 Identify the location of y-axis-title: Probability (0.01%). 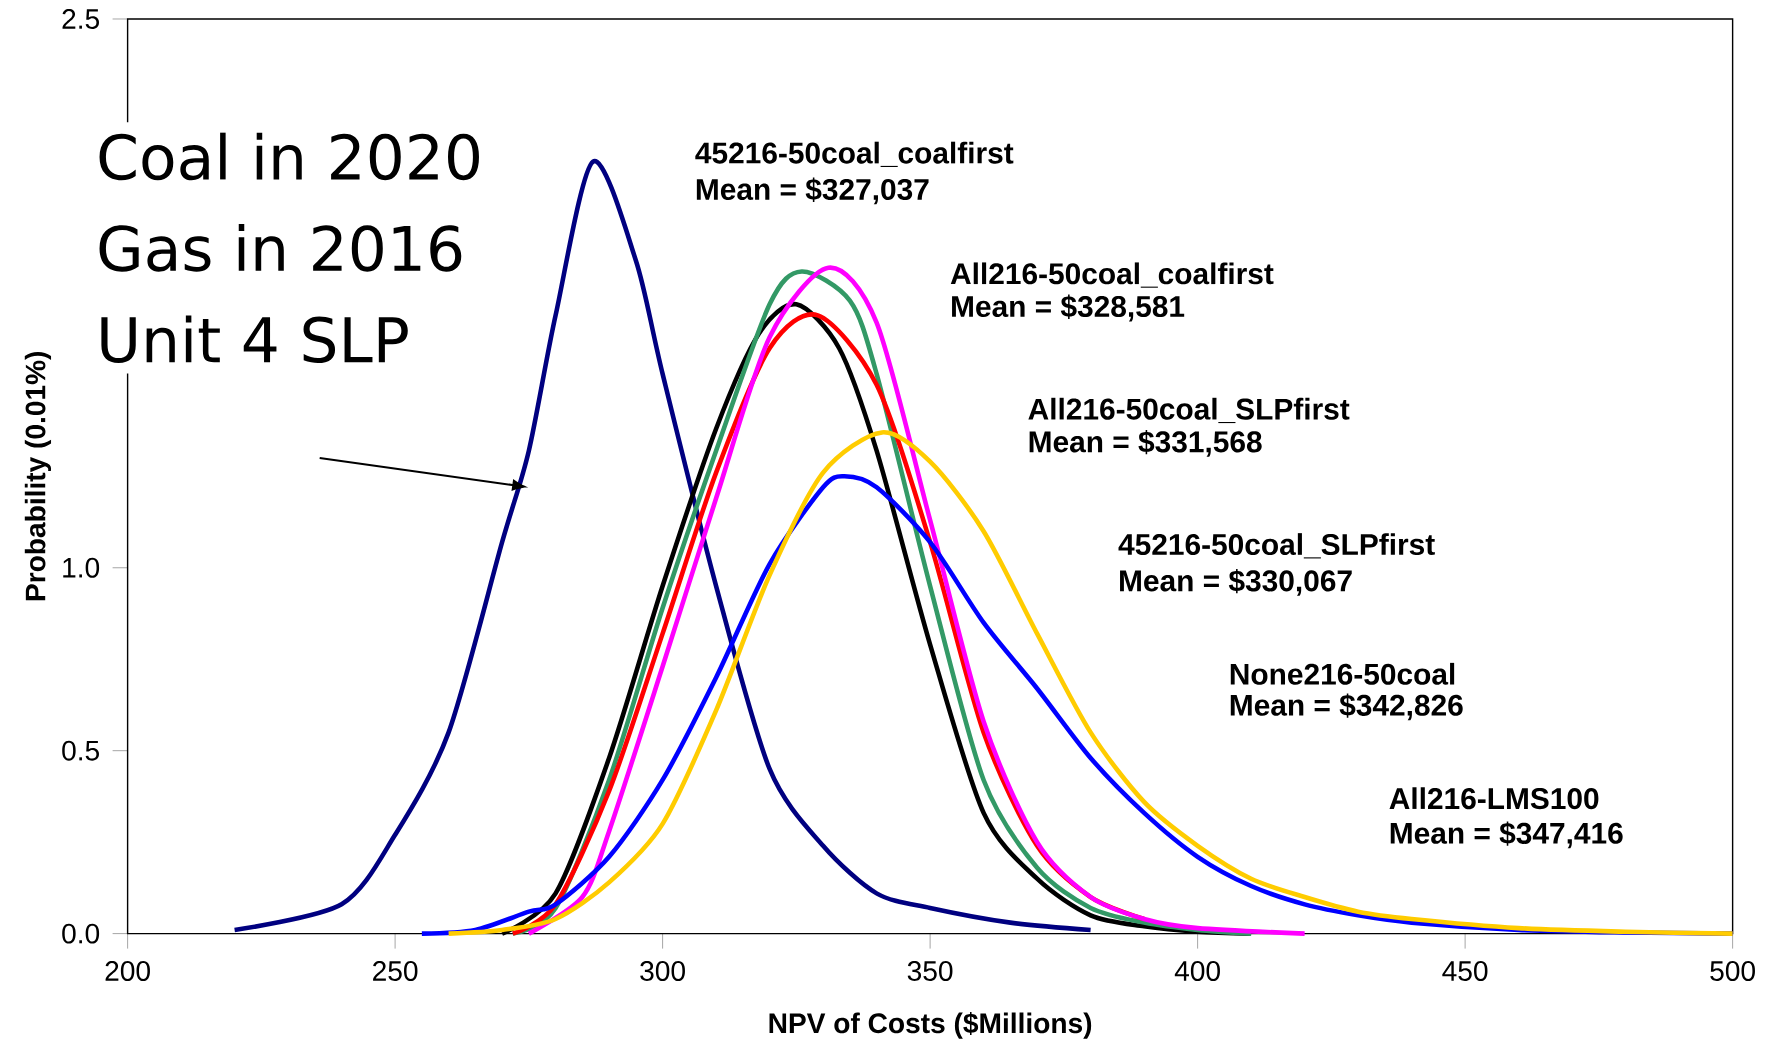
(38, 476).